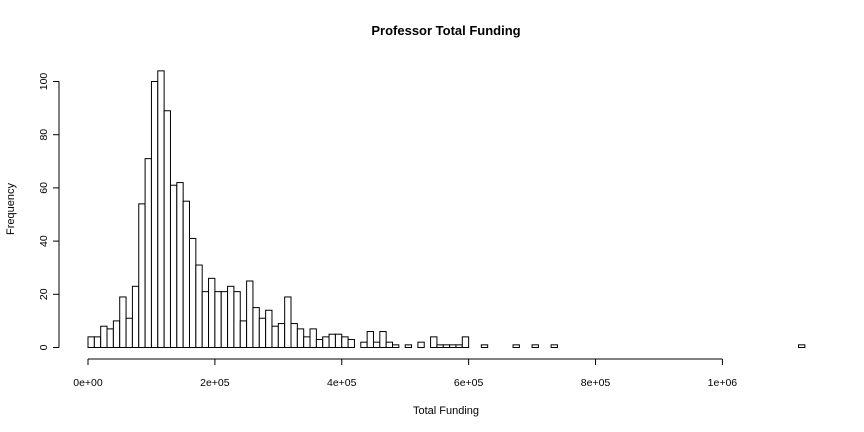  I want to click on y-tick-label: 40, so click(44, 241).